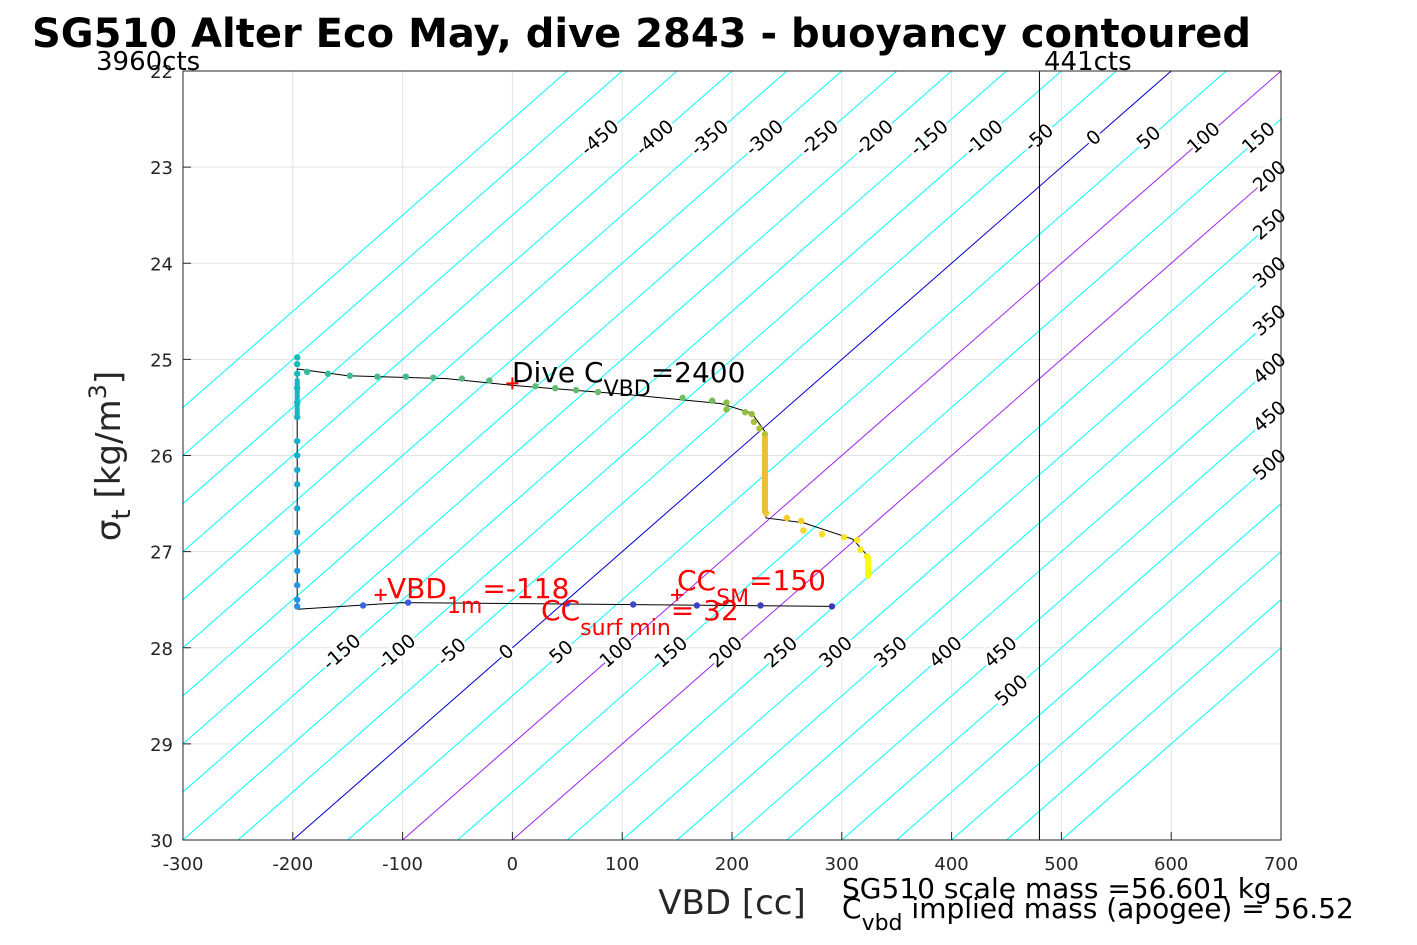 The width and height of the screenshot is (1417, 945). Describe the element at coordinates (161, 264) in the screenshot. I see `y-tick-label: 24` at that location.